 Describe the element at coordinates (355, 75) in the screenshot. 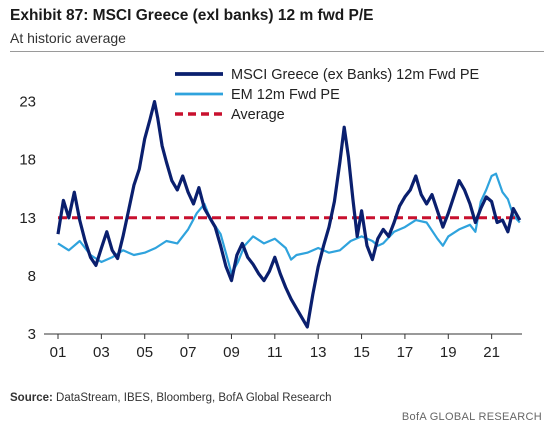

I see `legend-label: MSCI Greece (ex Banks) 12m Fwd PE` at that location.